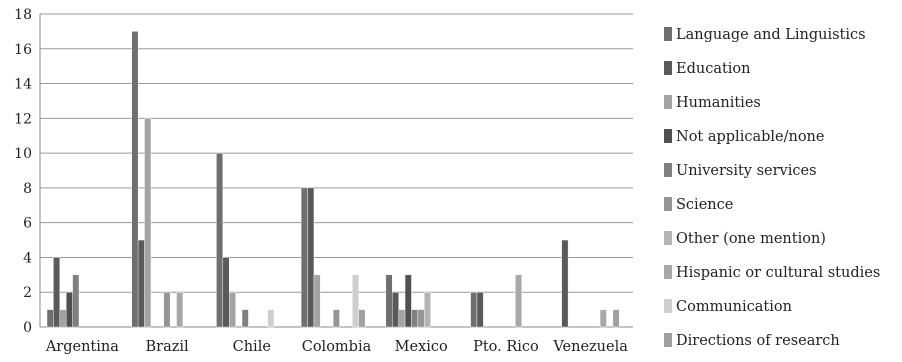  I want to click on legend-label: Hispanic or cultural studies, so click(778, 273).